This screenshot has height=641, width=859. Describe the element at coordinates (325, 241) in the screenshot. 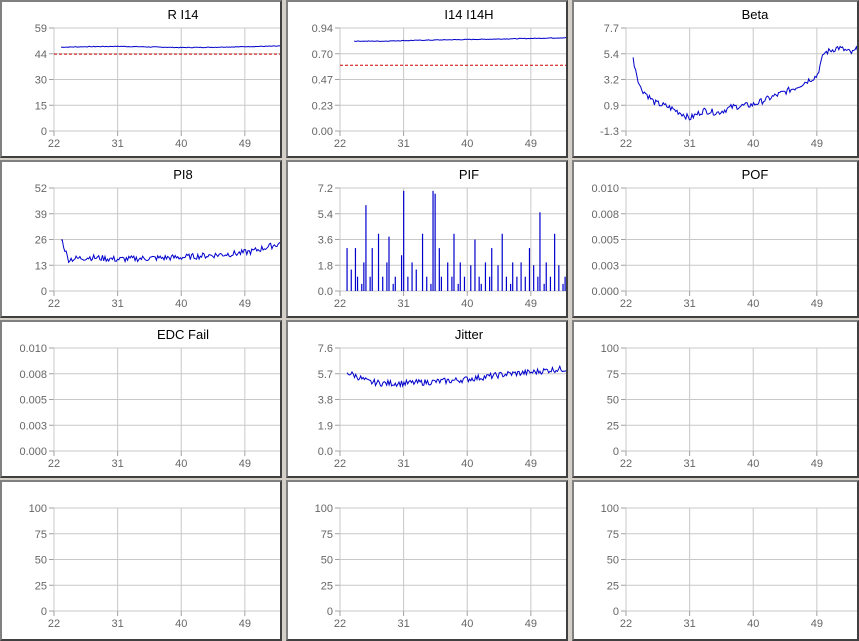

I see `y-tick-label: 3.6` at that location.